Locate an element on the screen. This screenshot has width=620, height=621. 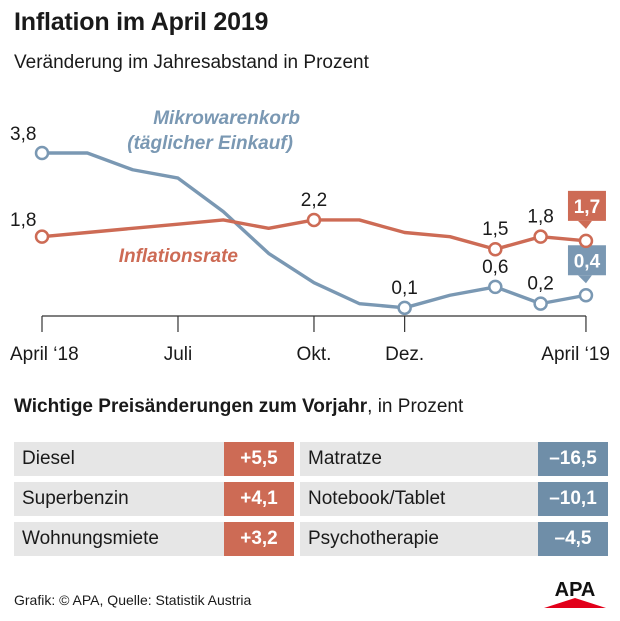
data-label: 0,4 is located at coordinates (587, 261).